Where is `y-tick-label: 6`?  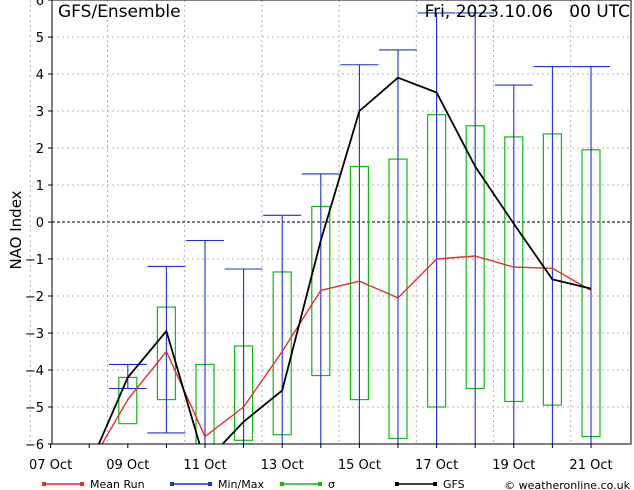 y-tick-label: 6 is located at coordinates (40, 4).